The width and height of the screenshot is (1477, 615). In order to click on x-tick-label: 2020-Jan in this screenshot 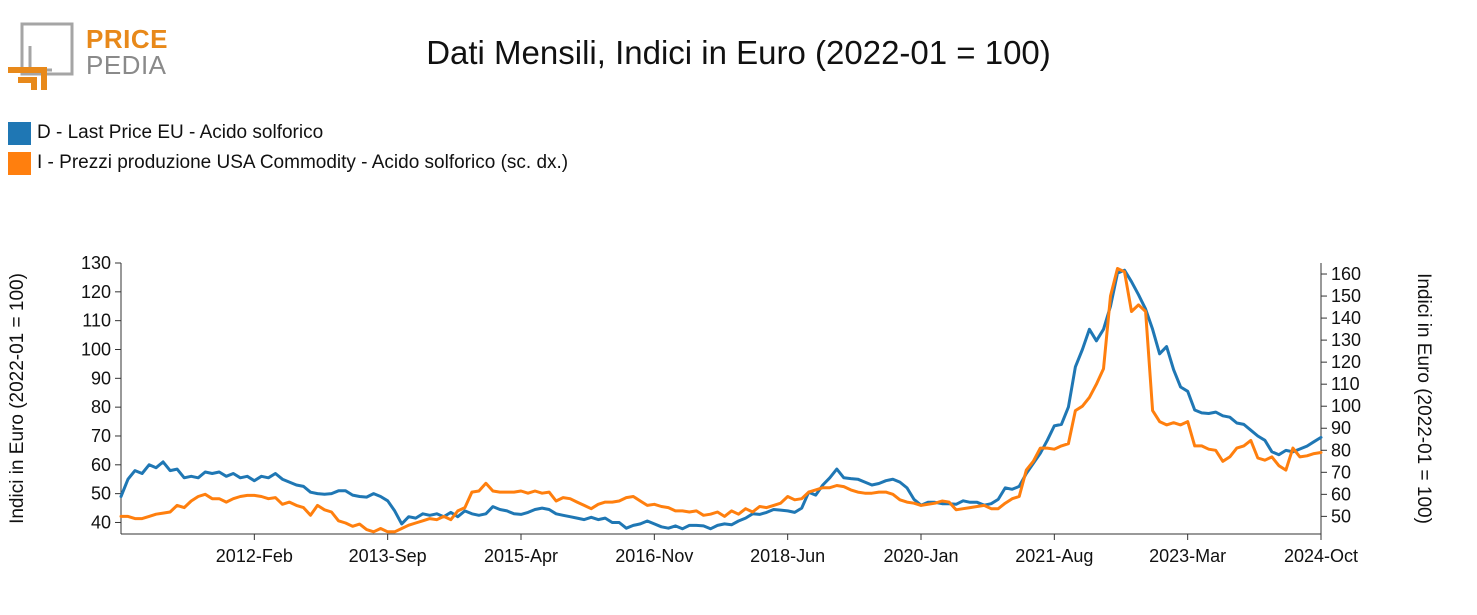, I will do `click(920, 556)`.